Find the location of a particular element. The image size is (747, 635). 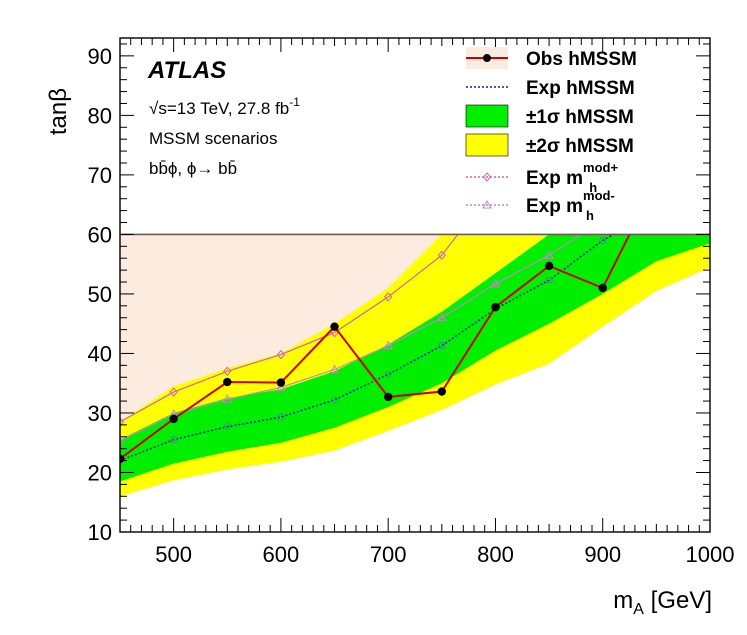

energy-annotation: √s=13 TeV, 27.8 fb-1 is located at coordinates (224, 106).